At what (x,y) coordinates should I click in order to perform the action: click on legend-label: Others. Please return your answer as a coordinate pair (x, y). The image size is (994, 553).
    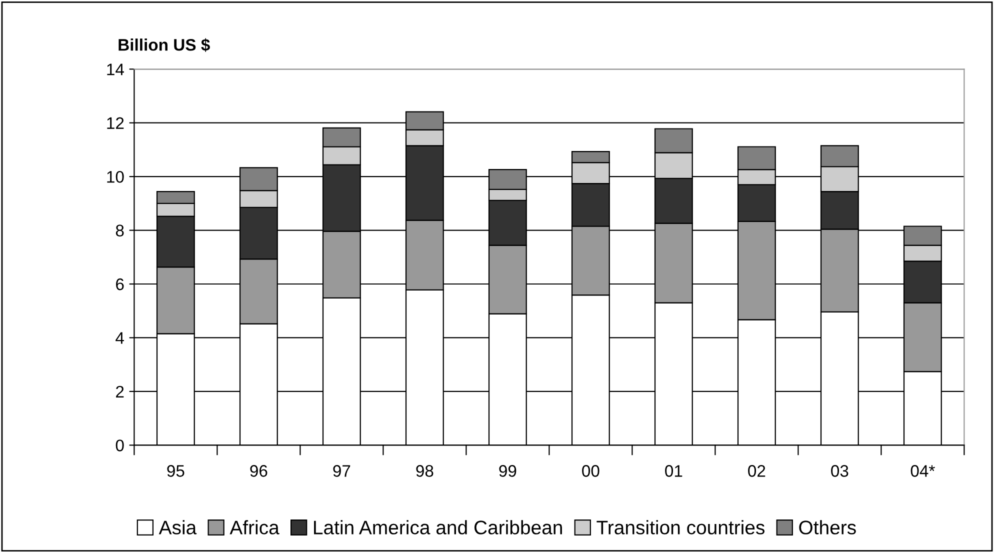
    Looking at the image, I should click on (827, 527).